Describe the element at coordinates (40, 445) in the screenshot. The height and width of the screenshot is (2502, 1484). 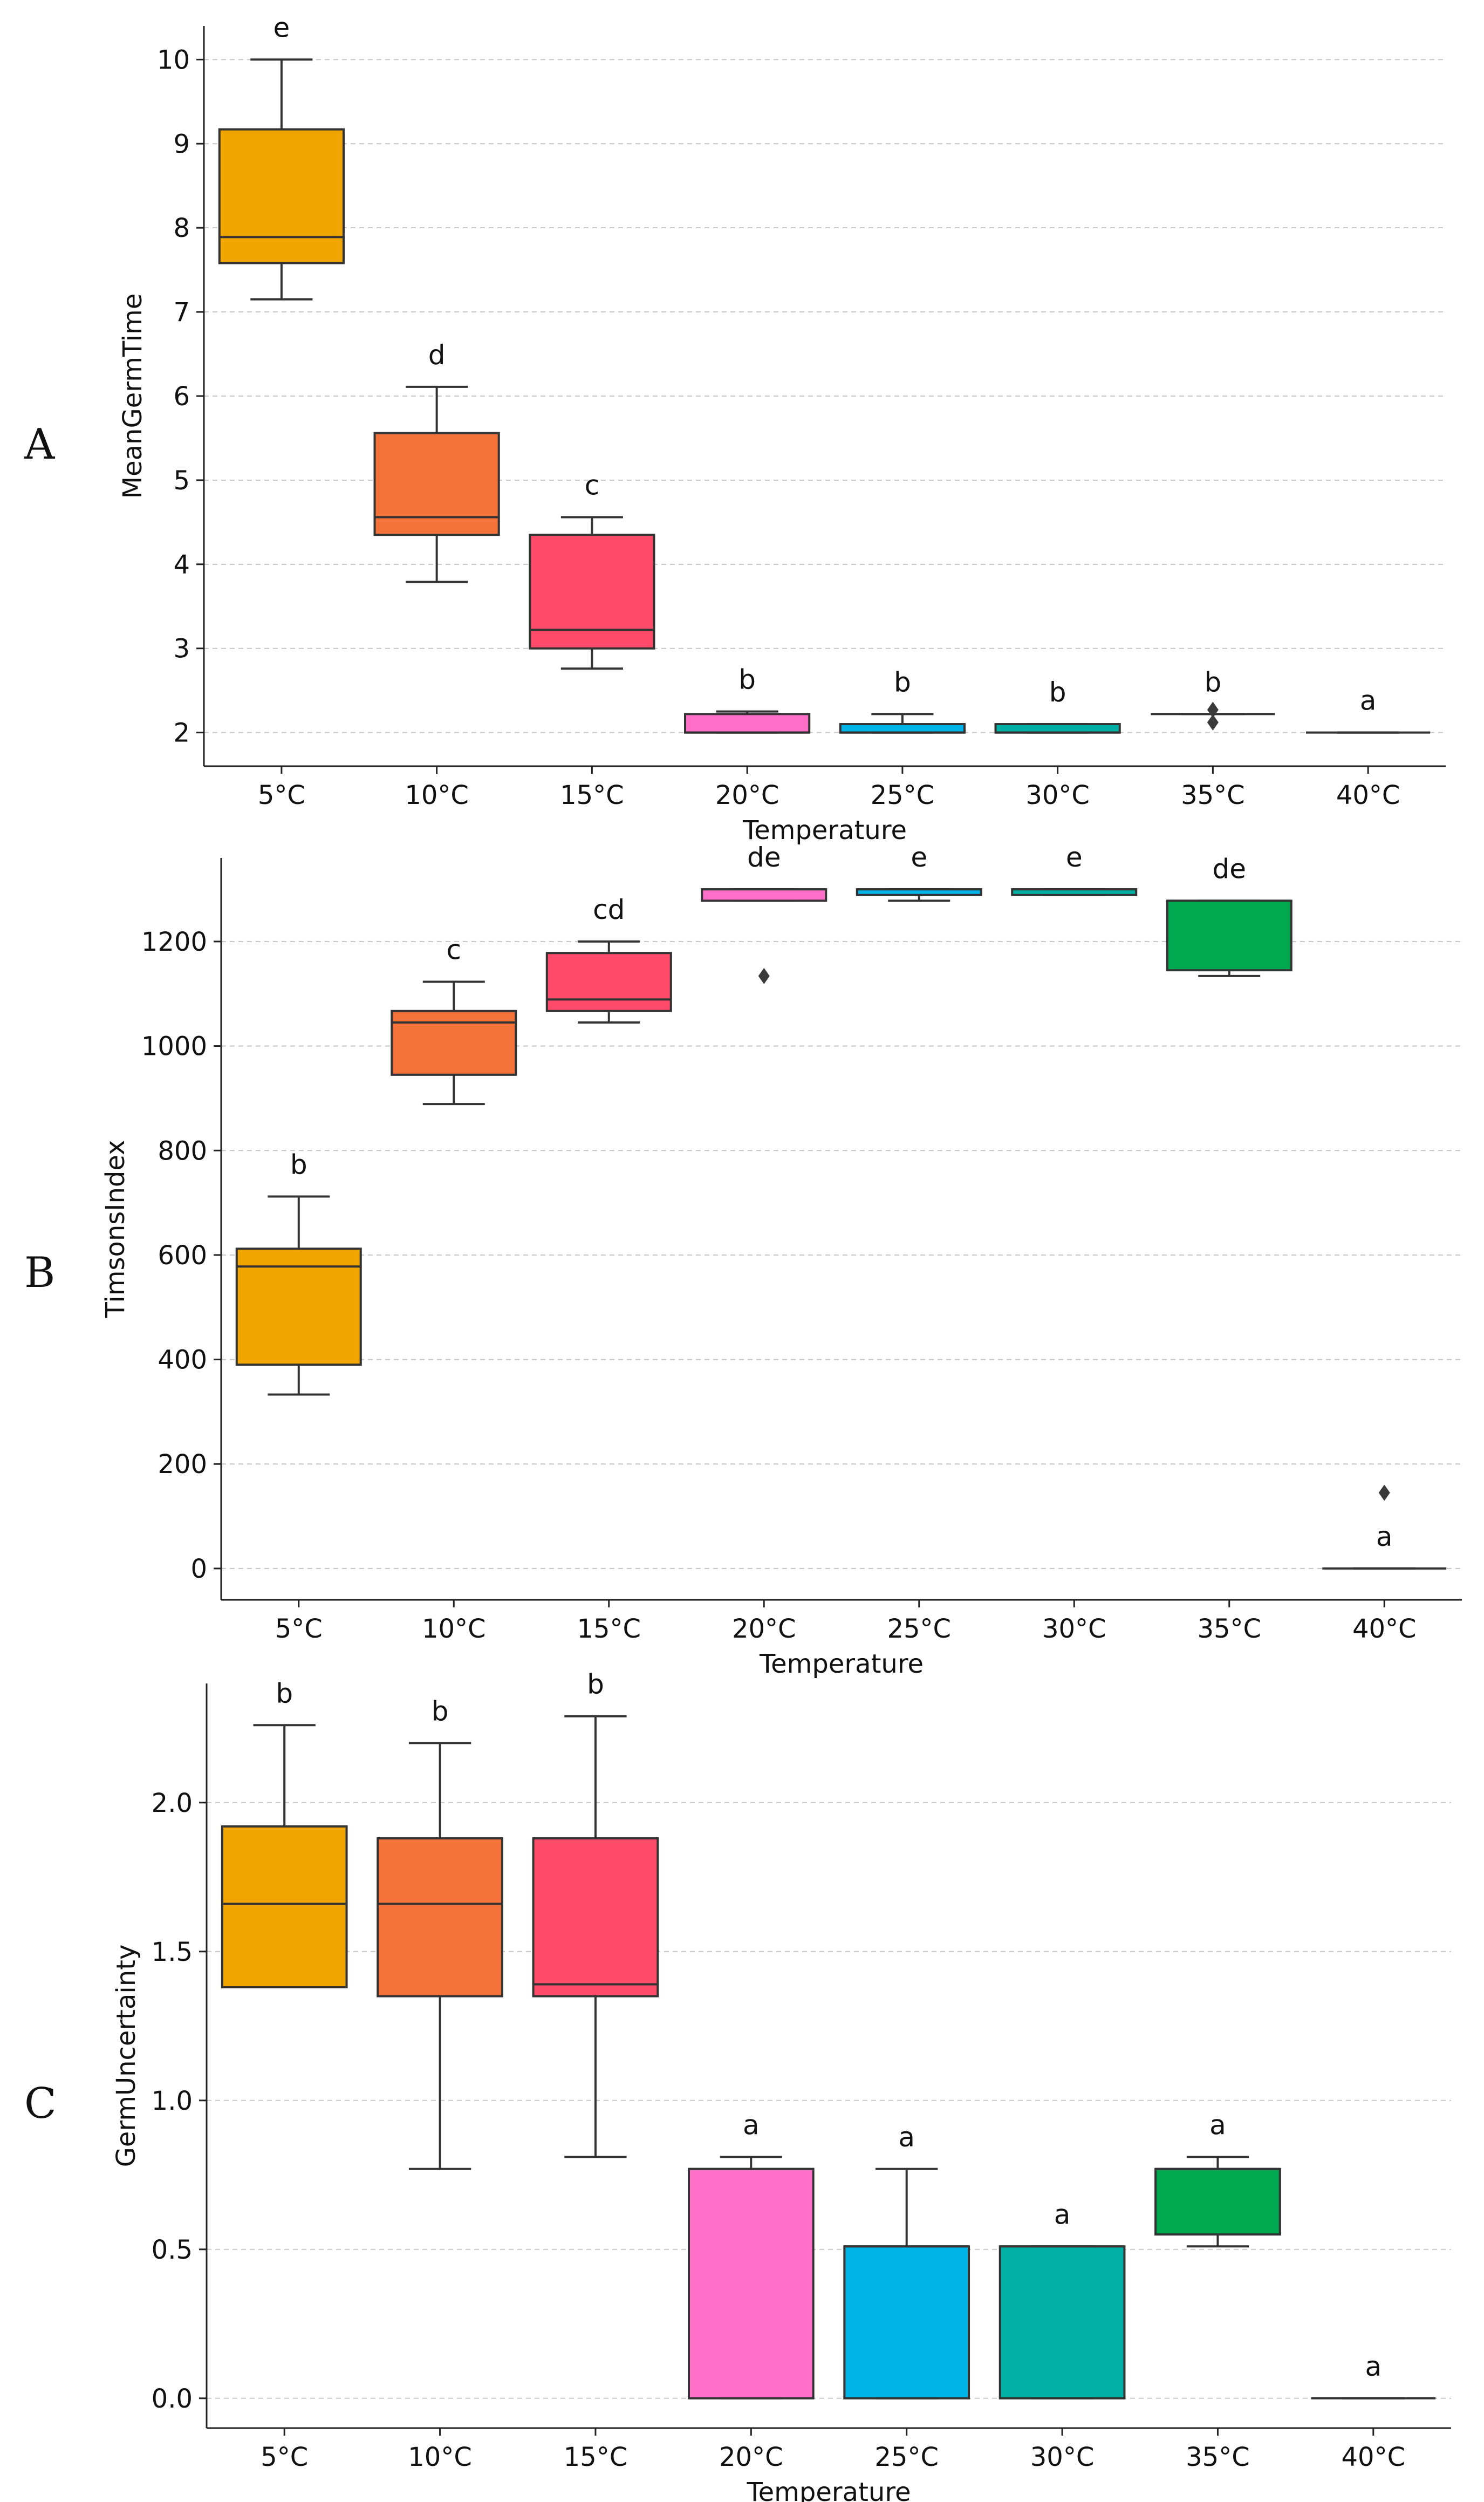
I see `panel-label: A` at that location.